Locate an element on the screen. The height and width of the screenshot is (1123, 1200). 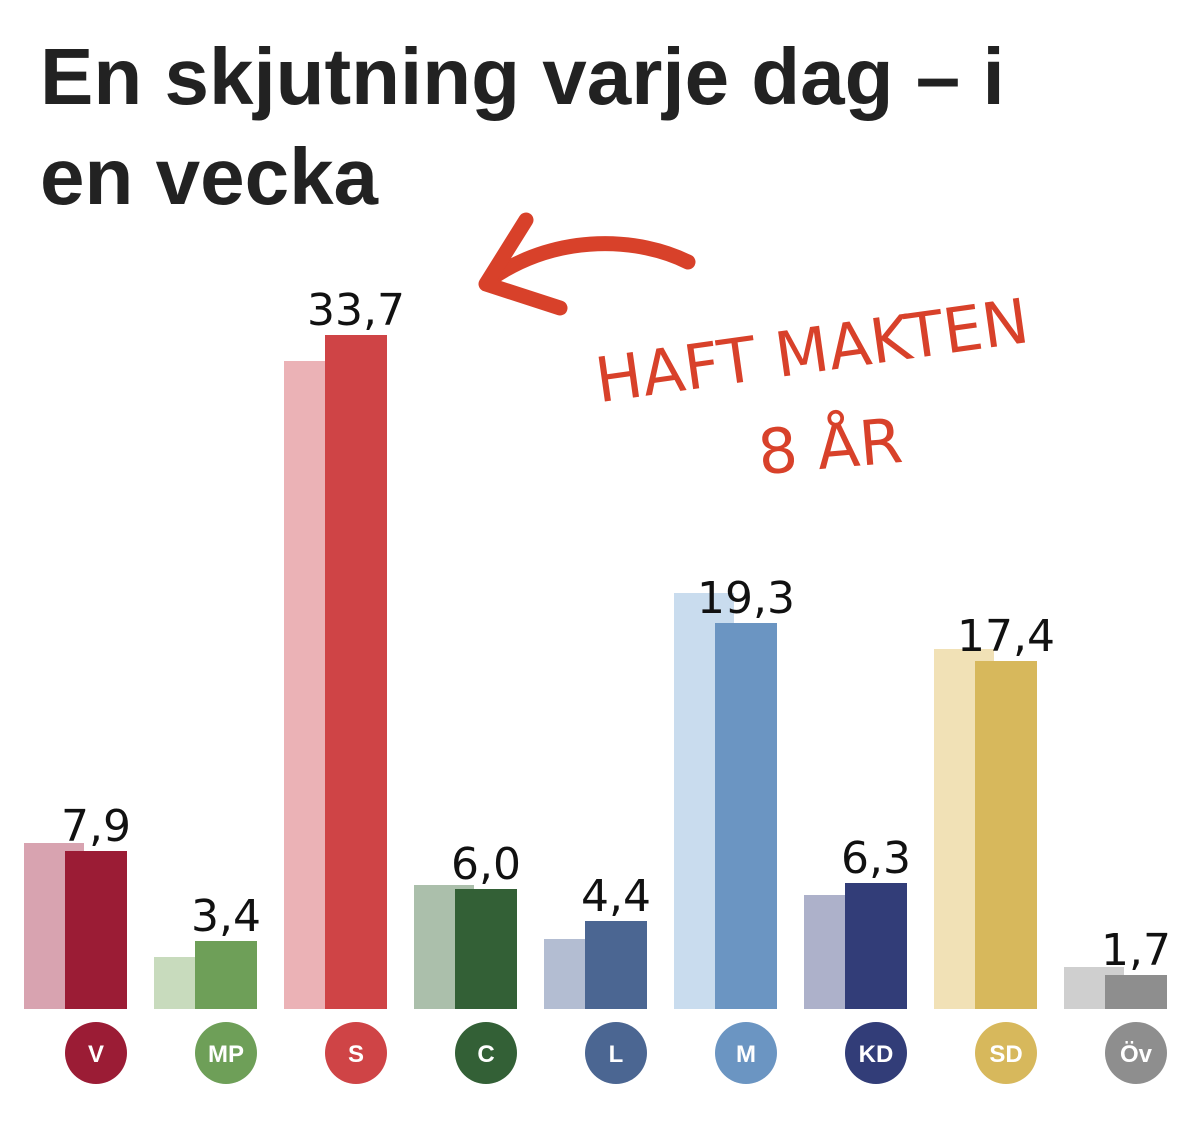
chart-title-line-2: en vecka is located at coordinates (209, 176).